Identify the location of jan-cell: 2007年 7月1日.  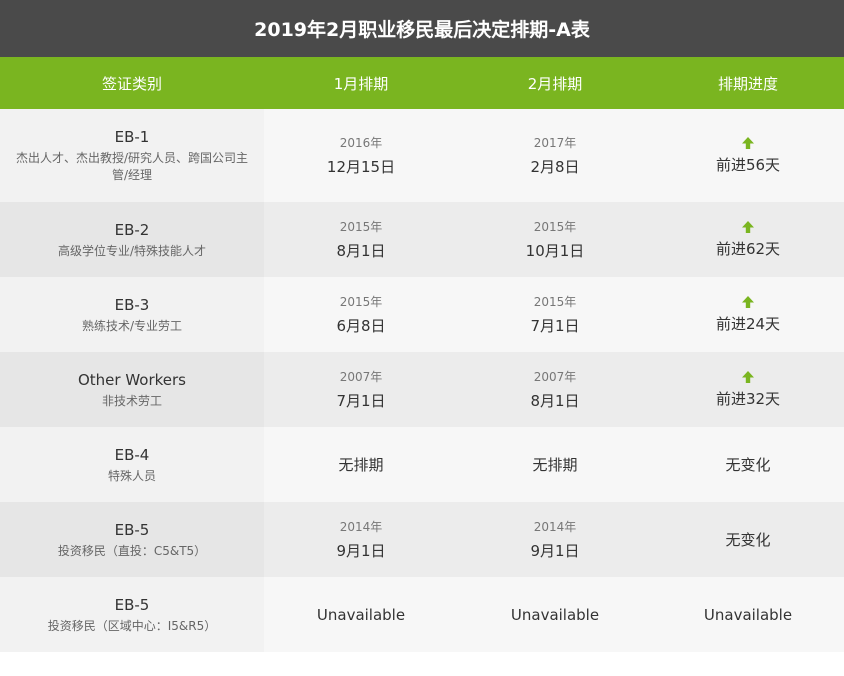
(361, 389).